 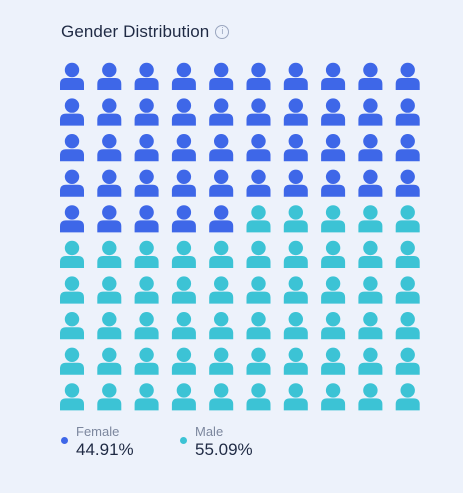 I want to click on male-dot, so click(x=183, y=440).